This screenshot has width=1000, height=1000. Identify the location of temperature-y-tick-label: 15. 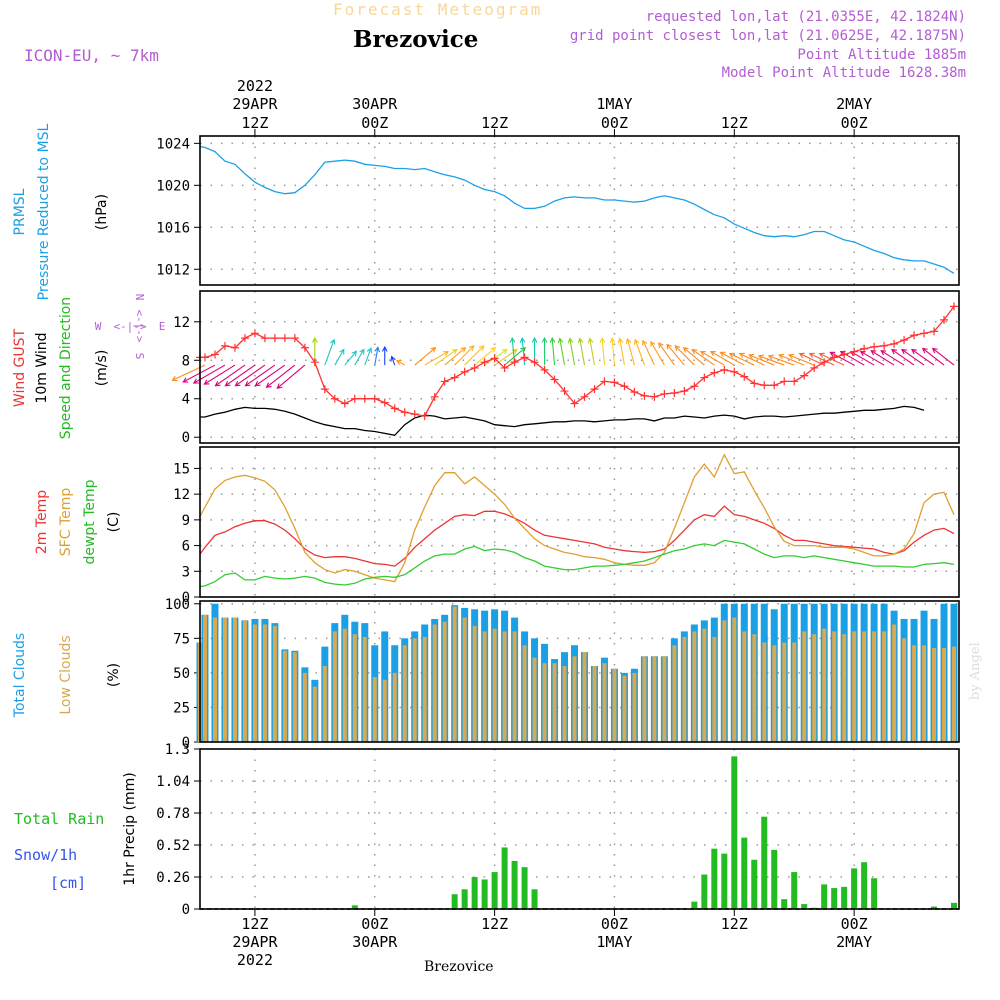
(181, 469).